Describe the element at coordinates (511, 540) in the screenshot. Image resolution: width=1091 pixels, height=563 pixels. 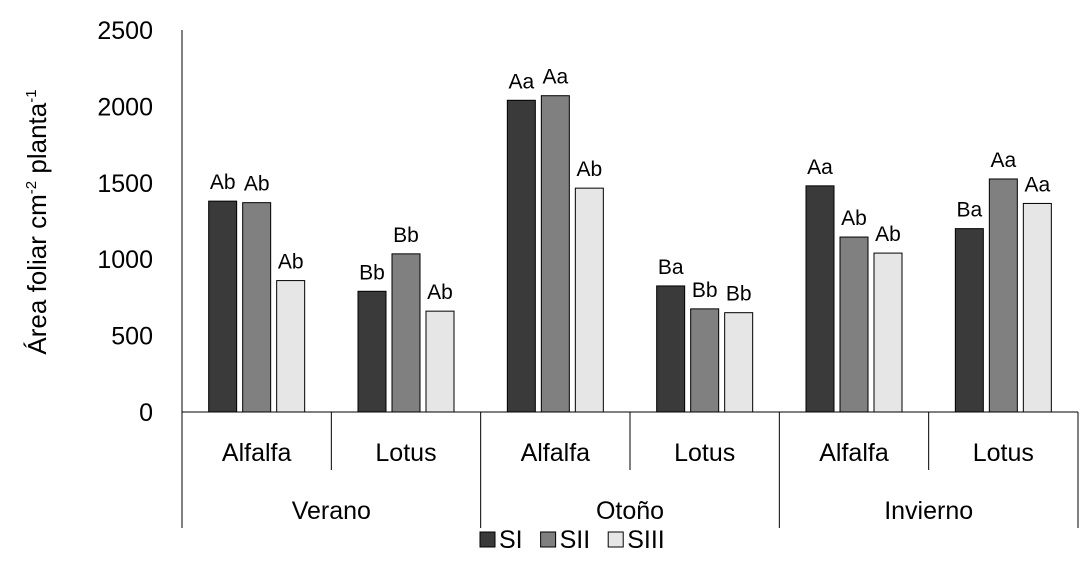
I see `legend-label-si: SI` at that location.